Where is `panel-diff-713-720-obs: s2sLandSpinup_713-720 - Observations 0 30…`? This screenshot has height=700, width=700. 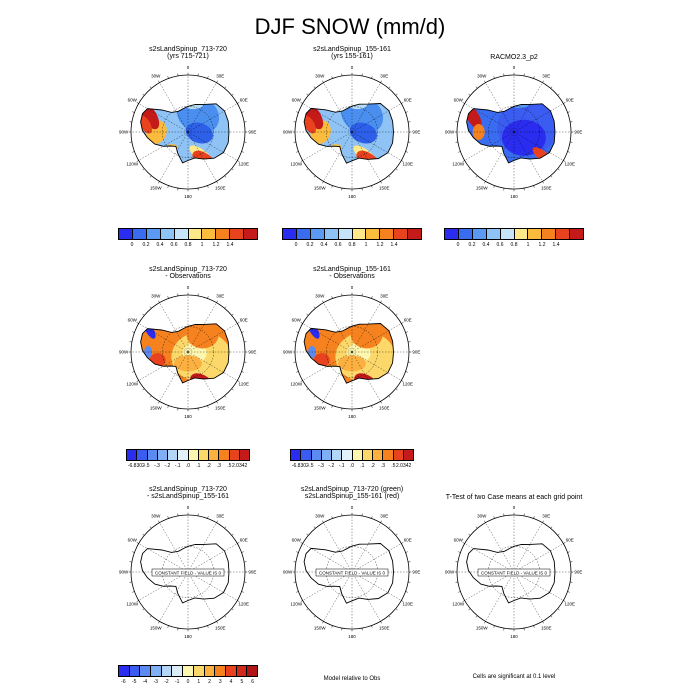 panel-diff-713-720-obs: s2sLandSpinup_713-720 - Observations 0 30… is located at coordinates (188, 344).